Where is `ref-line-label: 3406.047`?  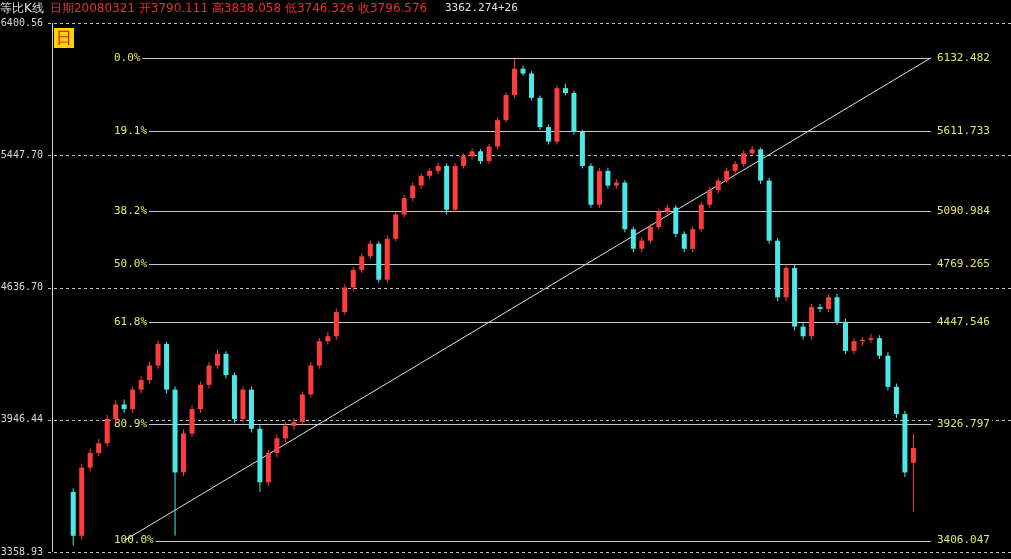
ref-line-label: 3406.047 is located at coordinates (963, 540).